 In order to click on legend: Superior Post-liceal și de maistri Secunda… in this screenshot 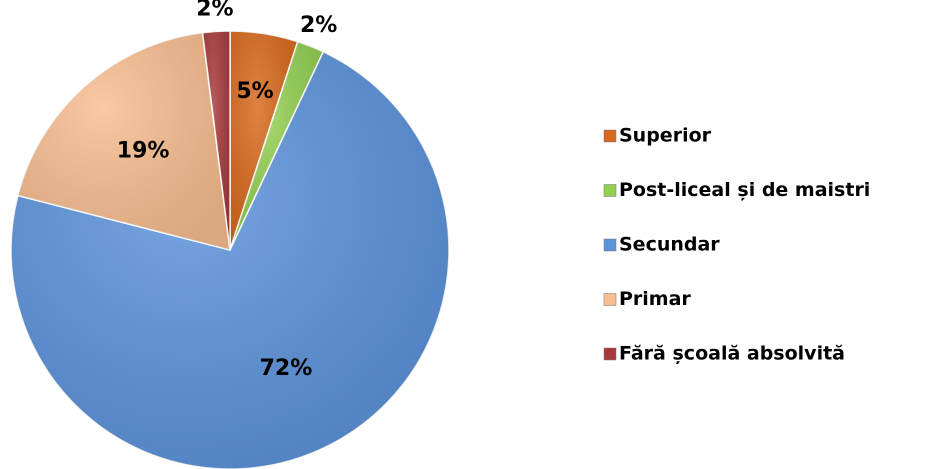, I will do `click(736, 245)`.